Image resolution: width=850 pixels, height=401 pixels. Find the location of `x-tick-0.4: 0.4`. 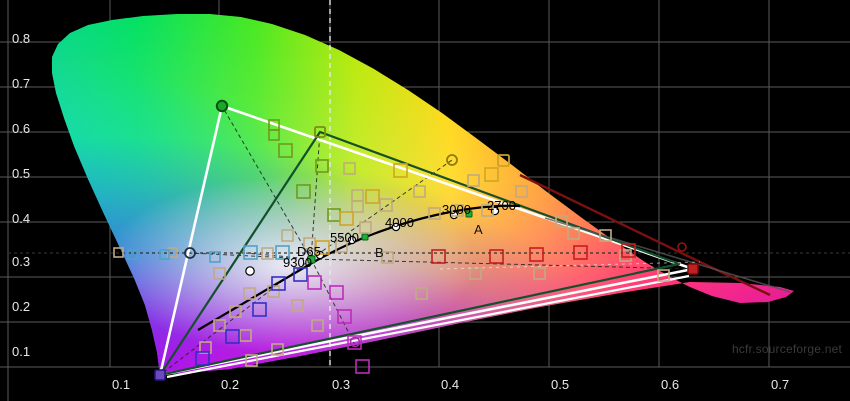

x-tick-0.4: 0.4 is located at coordinates (450, 384).